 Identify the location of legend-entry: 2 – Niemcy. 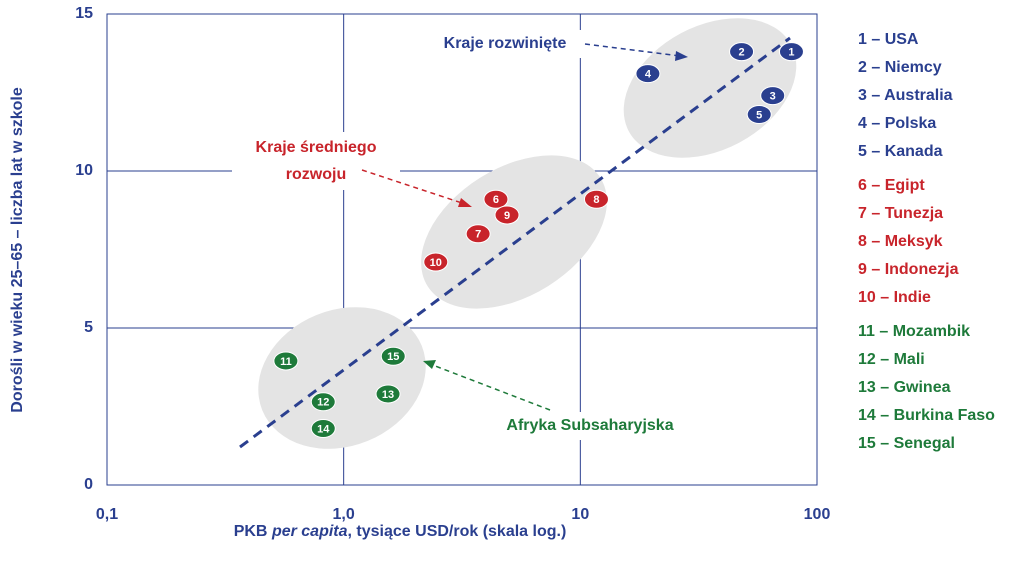
(900, 67).